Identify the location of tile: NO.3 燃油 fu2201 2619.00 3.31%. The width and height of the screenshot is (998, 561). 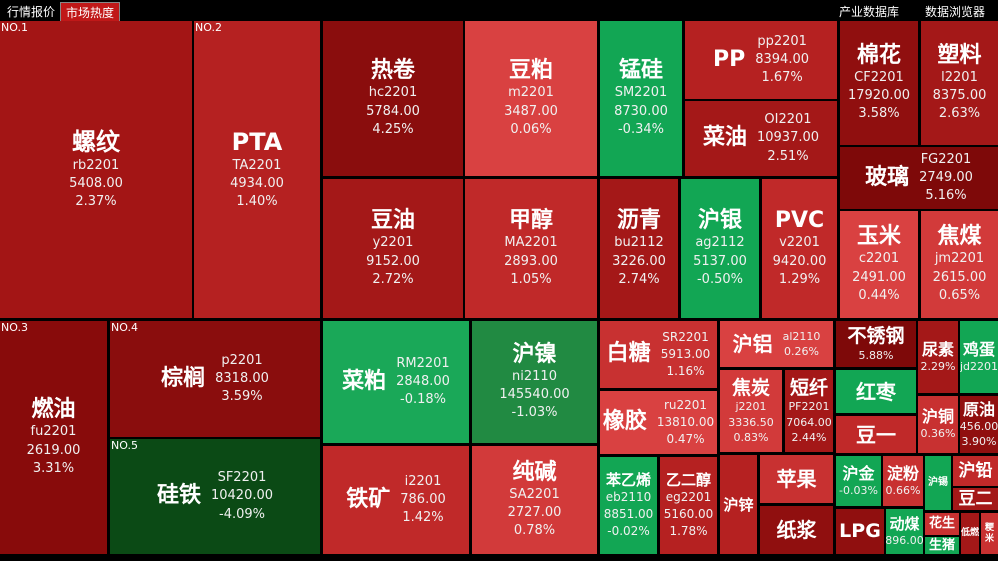
(53, 437).